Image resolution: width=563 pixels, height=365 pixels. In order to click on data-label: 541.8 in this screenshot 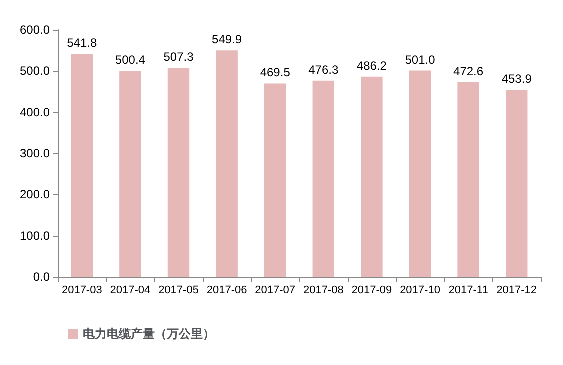, I will do `click(82, 43)`.